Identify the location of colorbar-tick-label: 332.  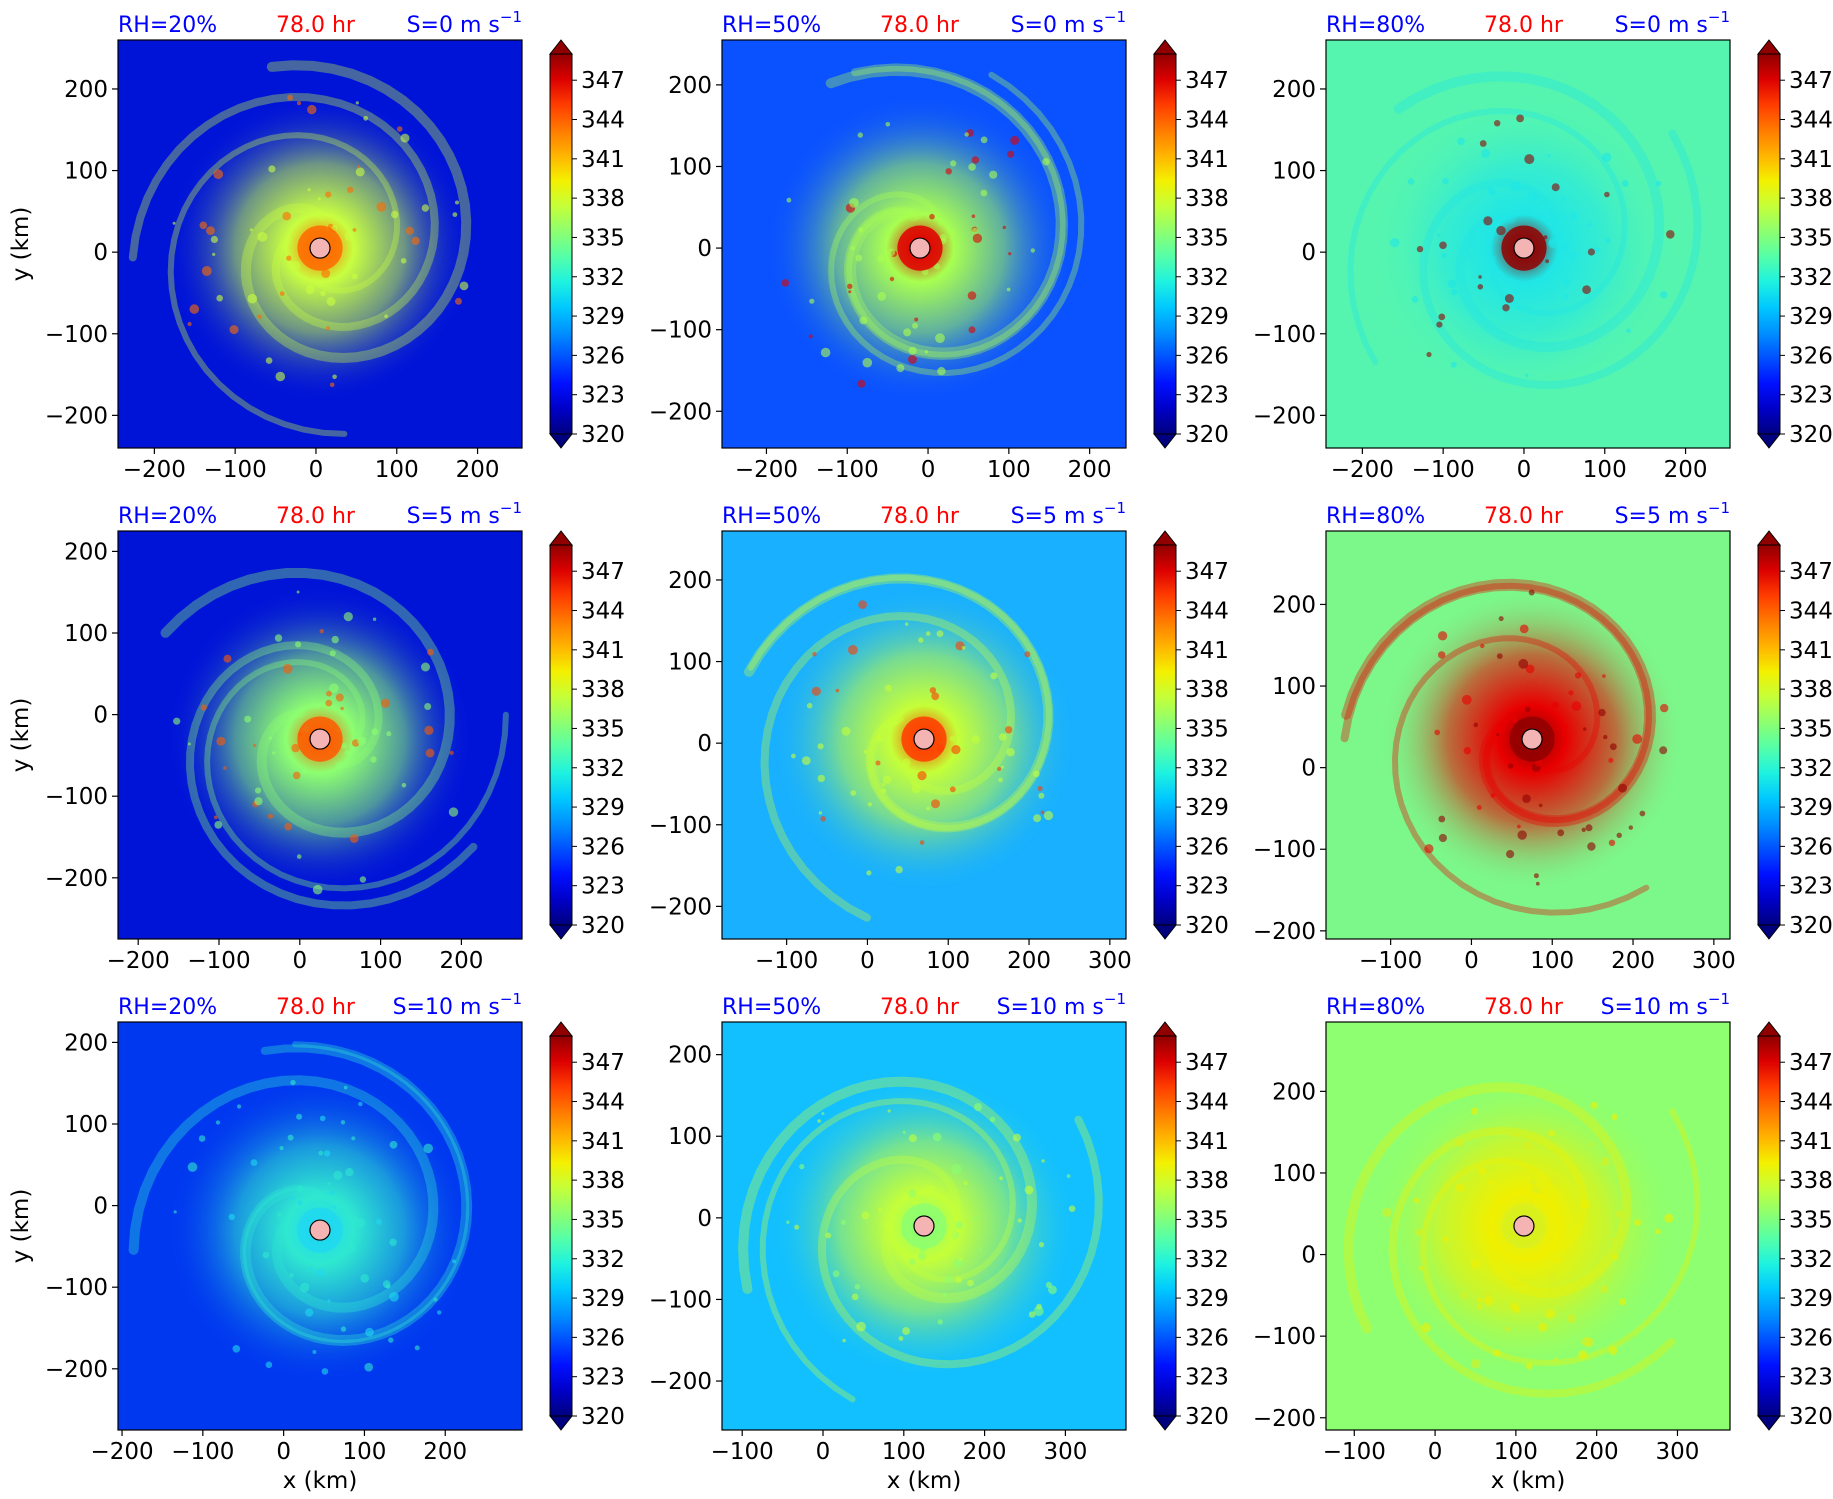
(603, 1260).